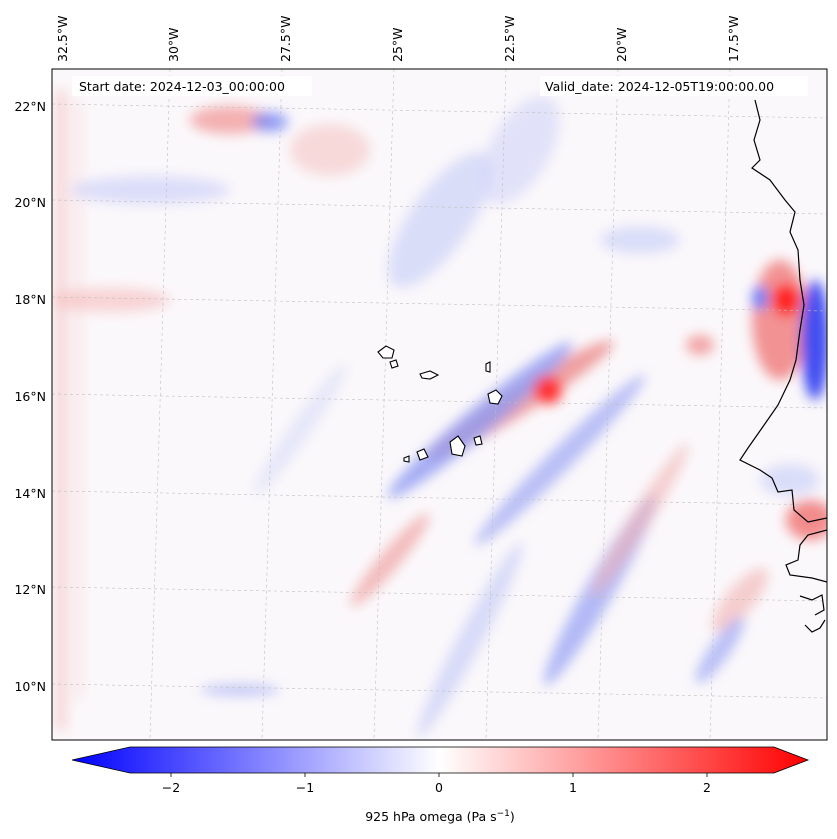  What do you see at coordinates (783, 366) in the screenshot?
I see `coastline` at bounding box center [783, 366].